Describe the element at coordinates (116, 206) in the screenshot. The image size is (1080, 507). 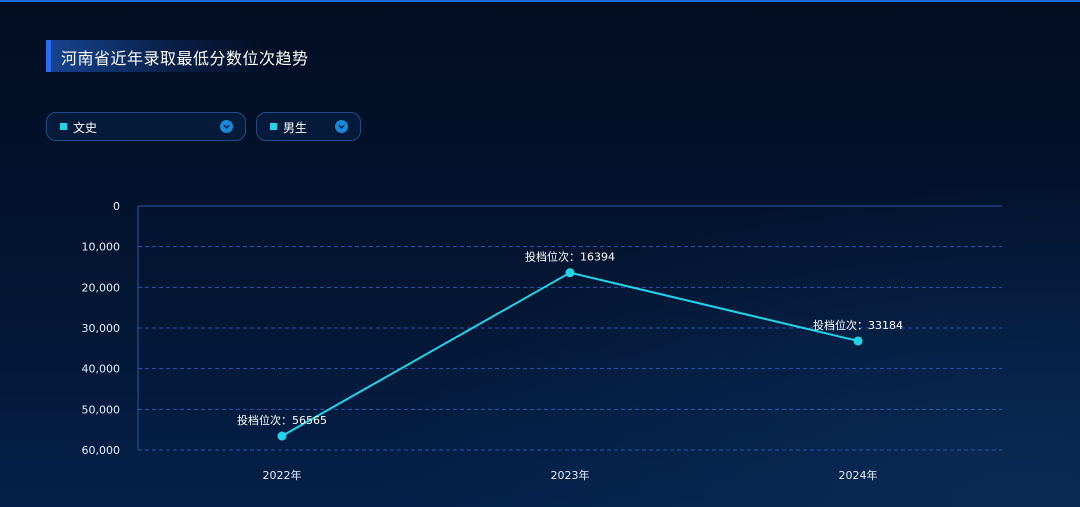
I see `y-tick-label: 0` at that location.